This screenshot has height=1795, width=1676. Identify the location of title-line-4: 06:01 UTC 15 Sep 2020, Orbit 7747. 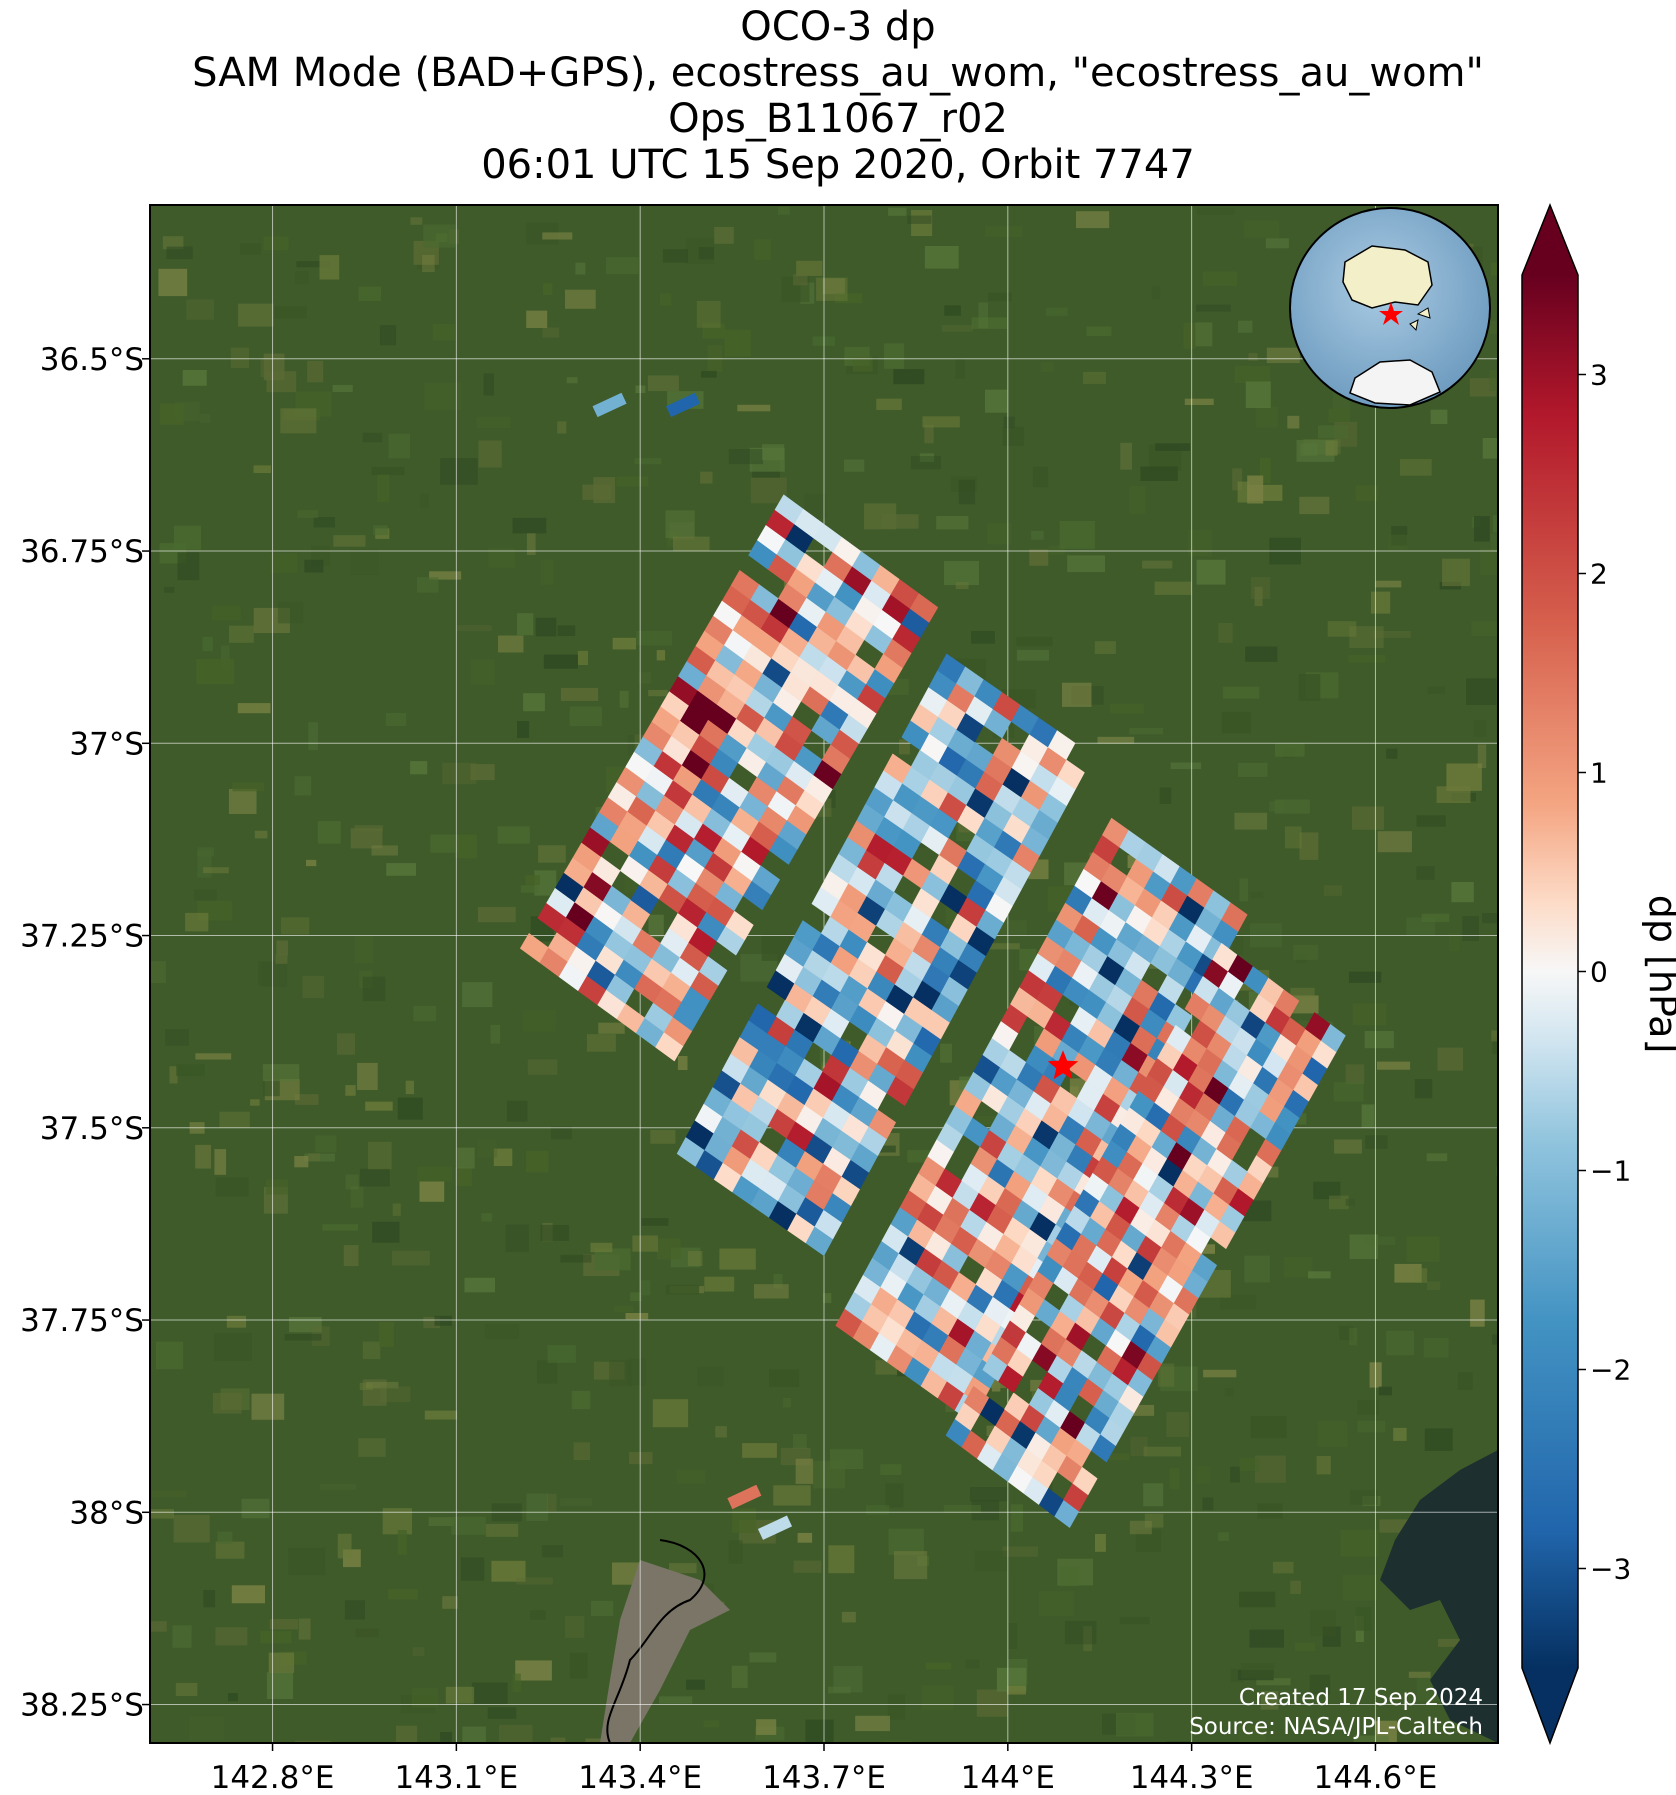
(838, 165).